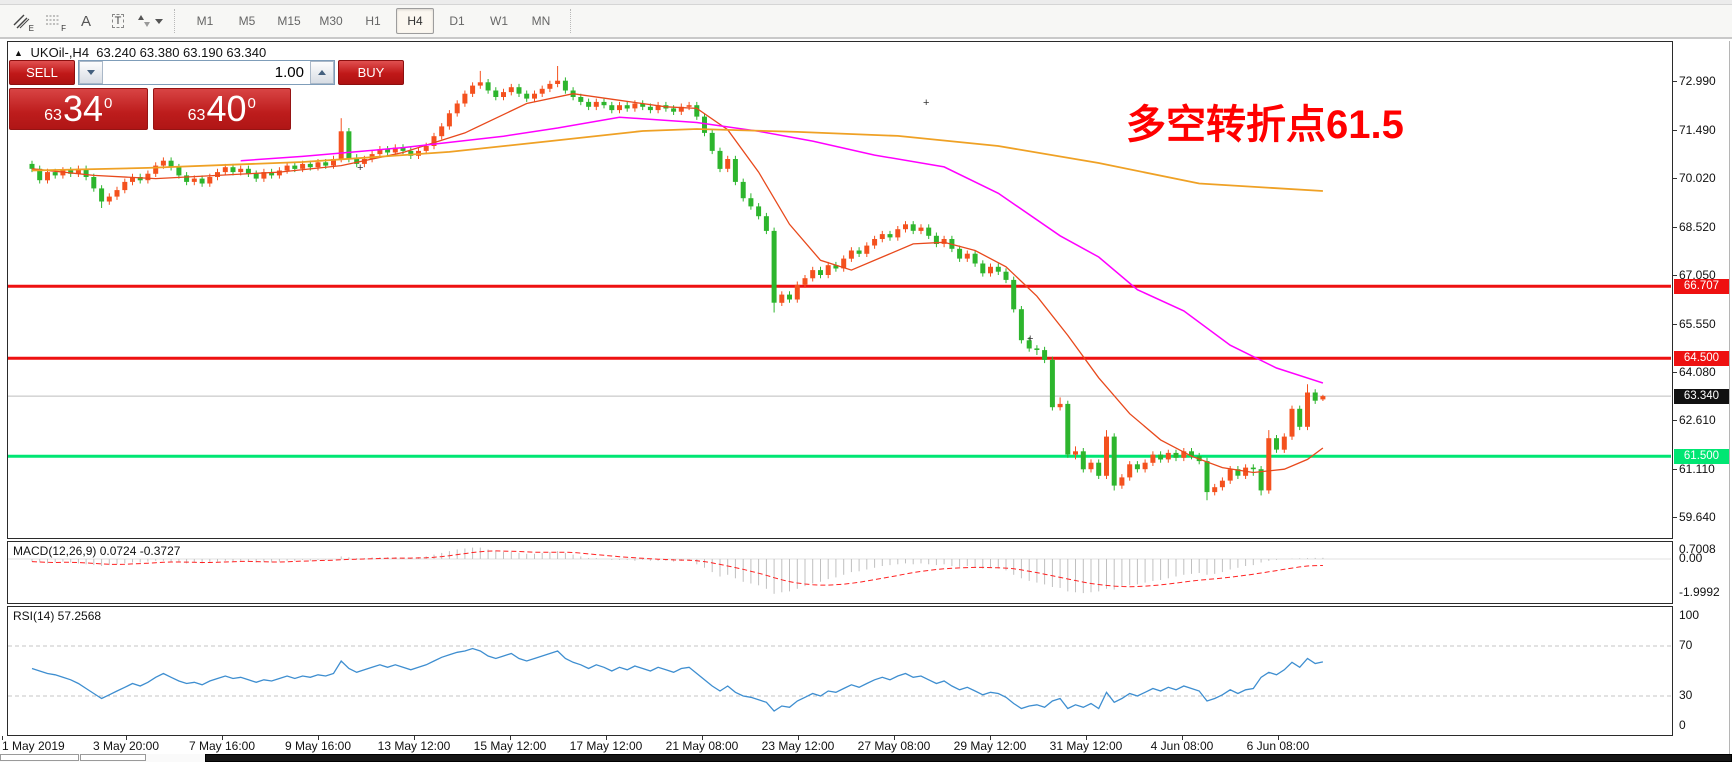 The width and height of the screenshot is (1732, 762). I want to click on price-line-badge: 64.500, so click(1701, 359).